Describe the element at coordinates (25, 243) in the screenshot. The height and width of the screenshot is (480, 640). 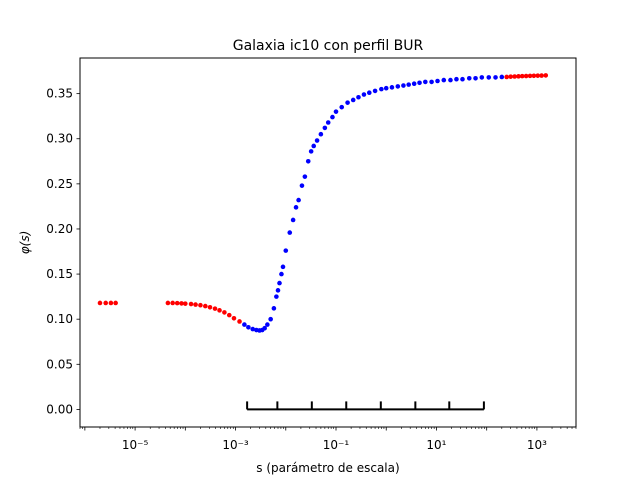
I see `y-axis-label: φ(s)` at that location.